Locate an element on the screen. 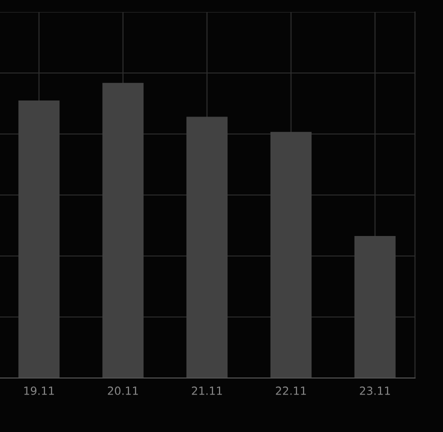 The height and width of the screenshot is (432, 443). x-tick-label: 22.11 is located at coordinates (291, 390).